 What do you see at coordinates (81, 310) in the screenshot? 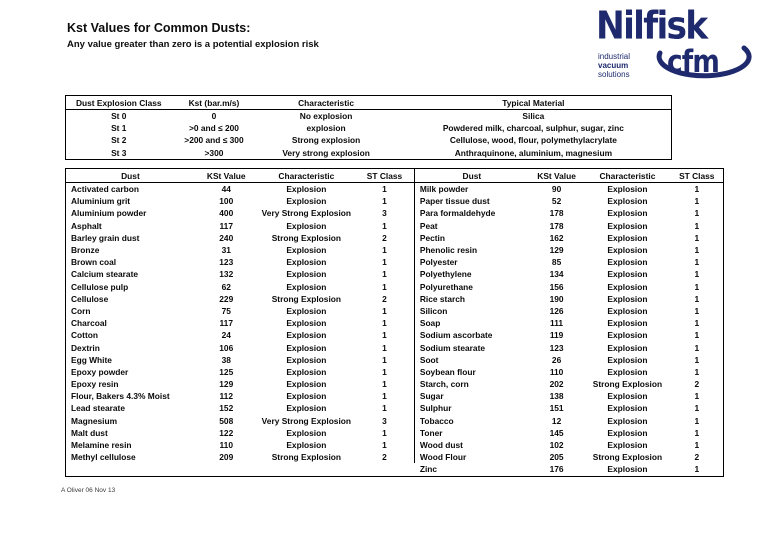
I see `cell-dust: Corn` at bounding box center [81, 310].